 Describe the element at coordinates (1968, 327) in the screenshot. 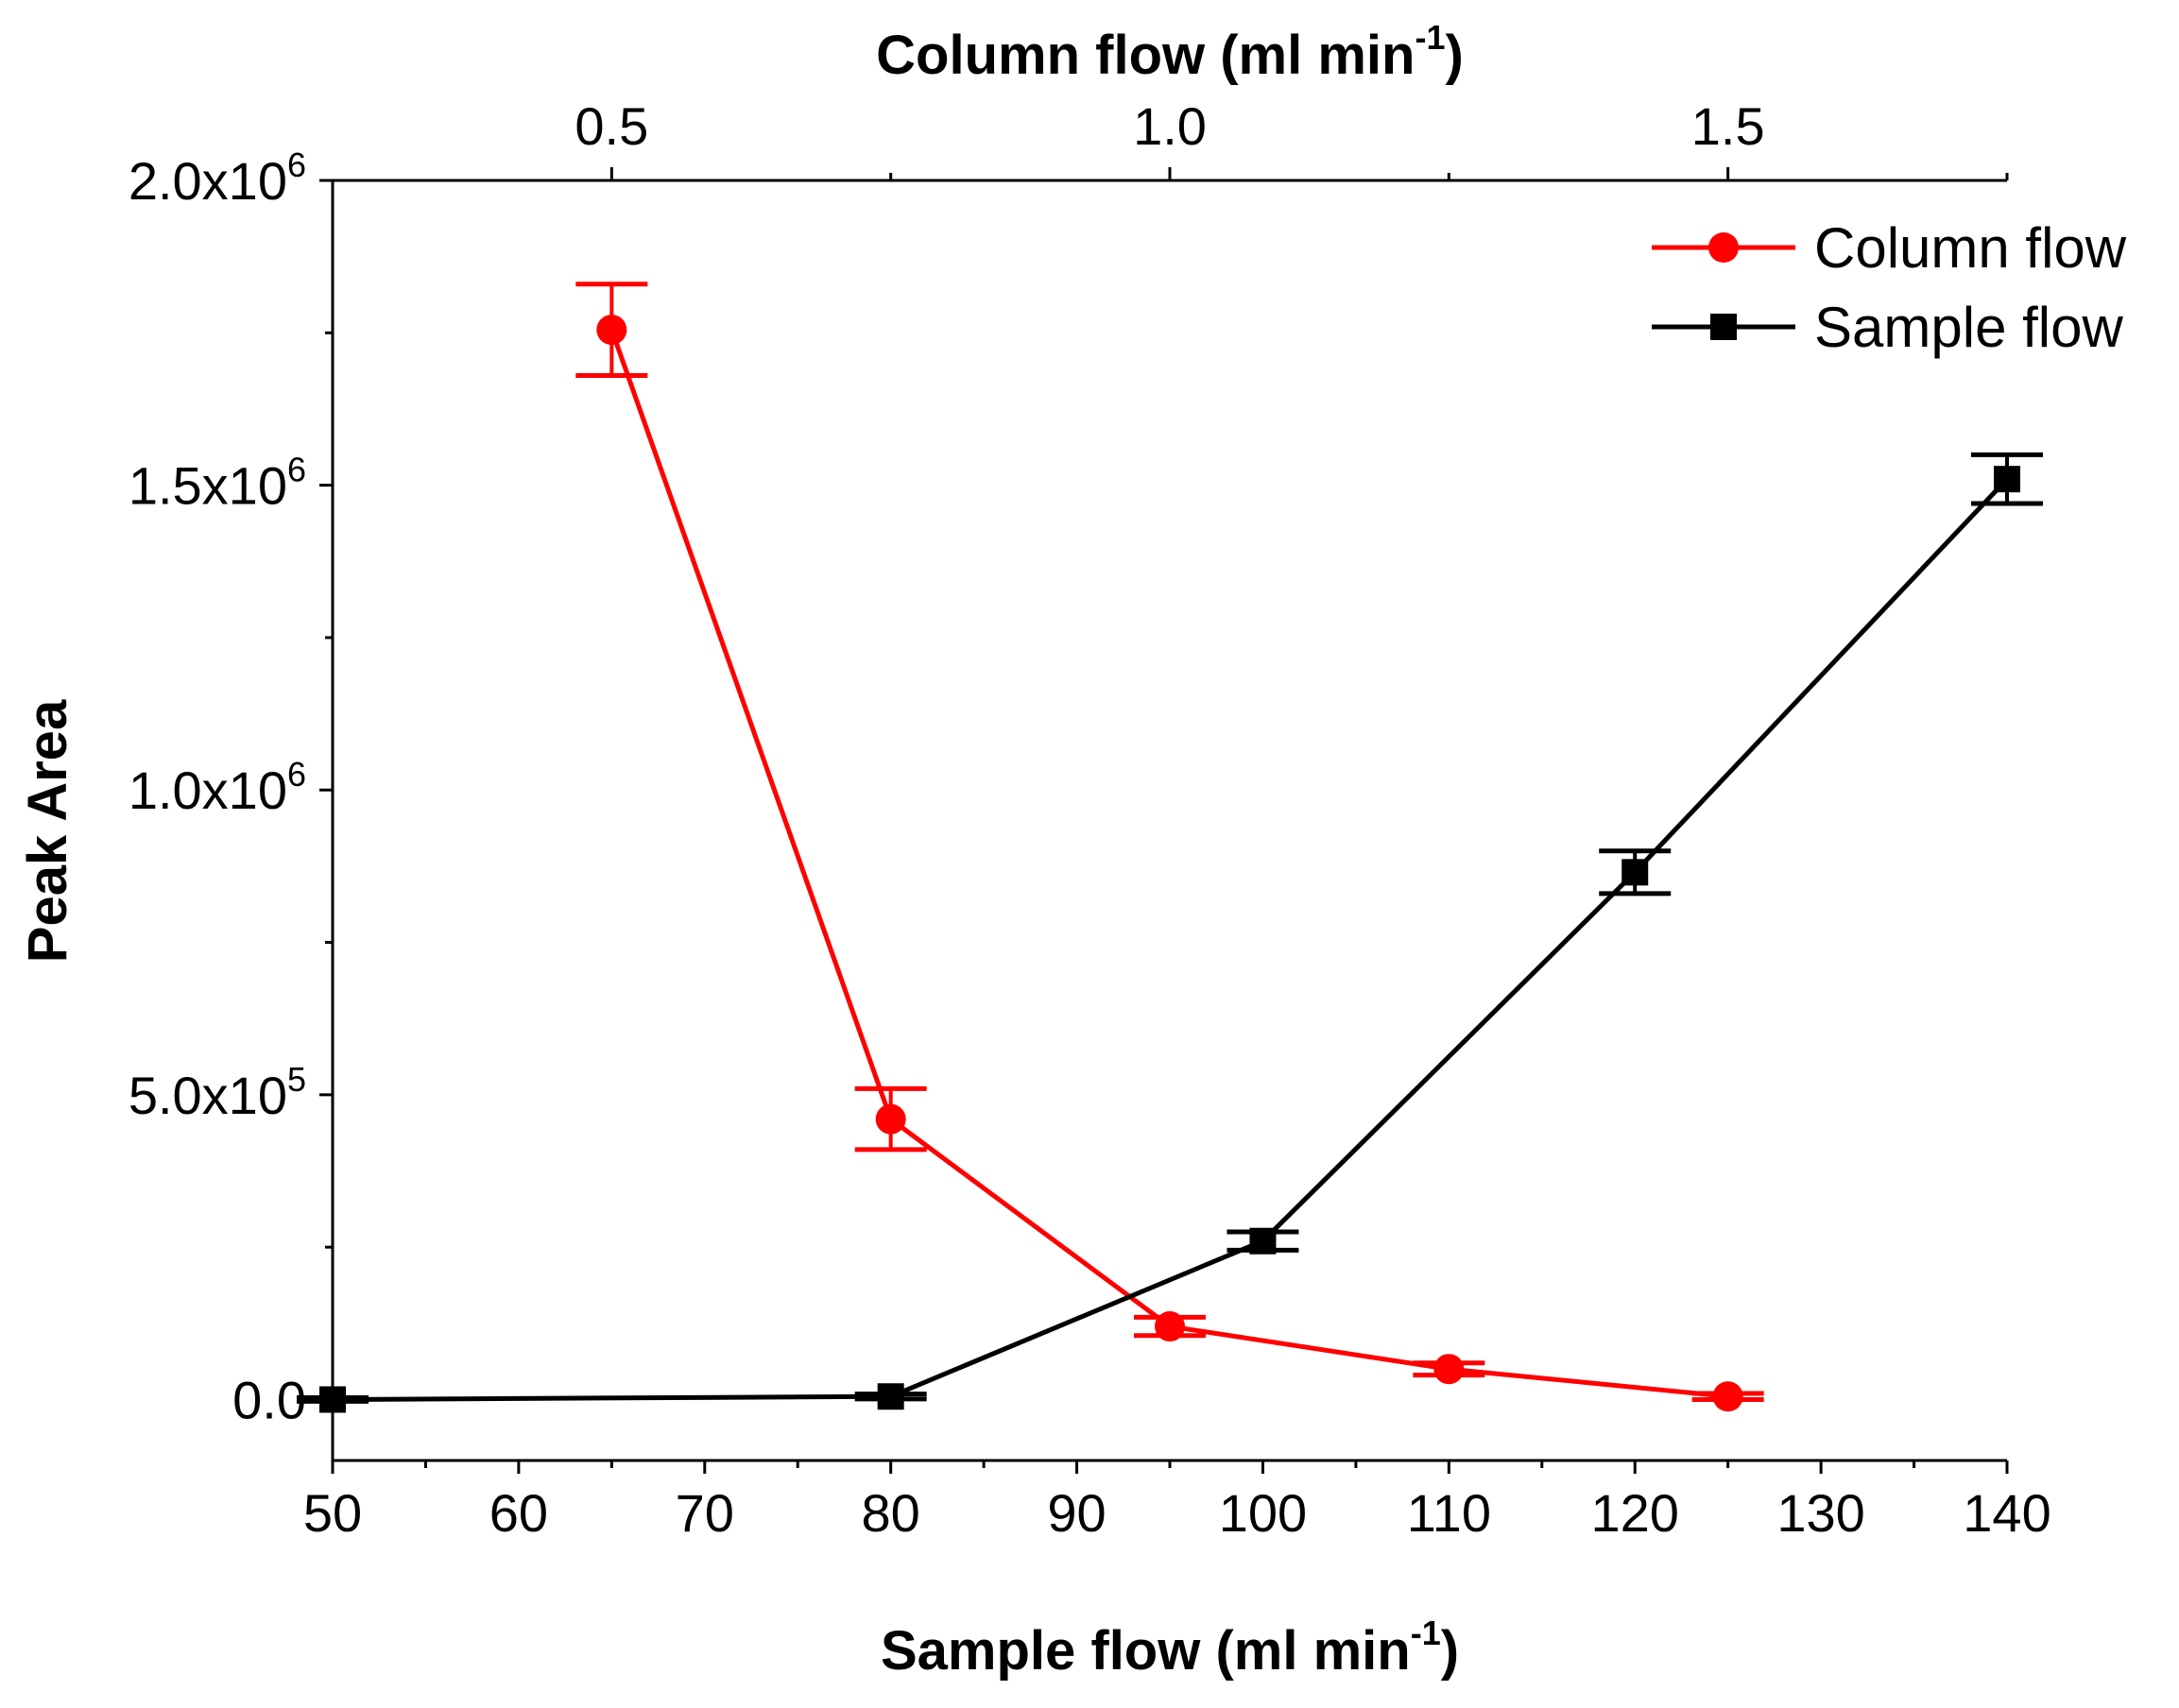

I see `legend-label: Sample flow` at that location.